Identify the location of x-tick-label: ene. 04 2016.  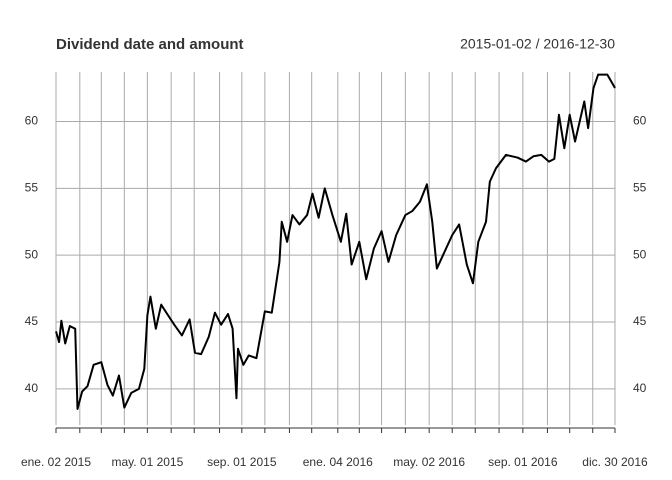
(338, 462).